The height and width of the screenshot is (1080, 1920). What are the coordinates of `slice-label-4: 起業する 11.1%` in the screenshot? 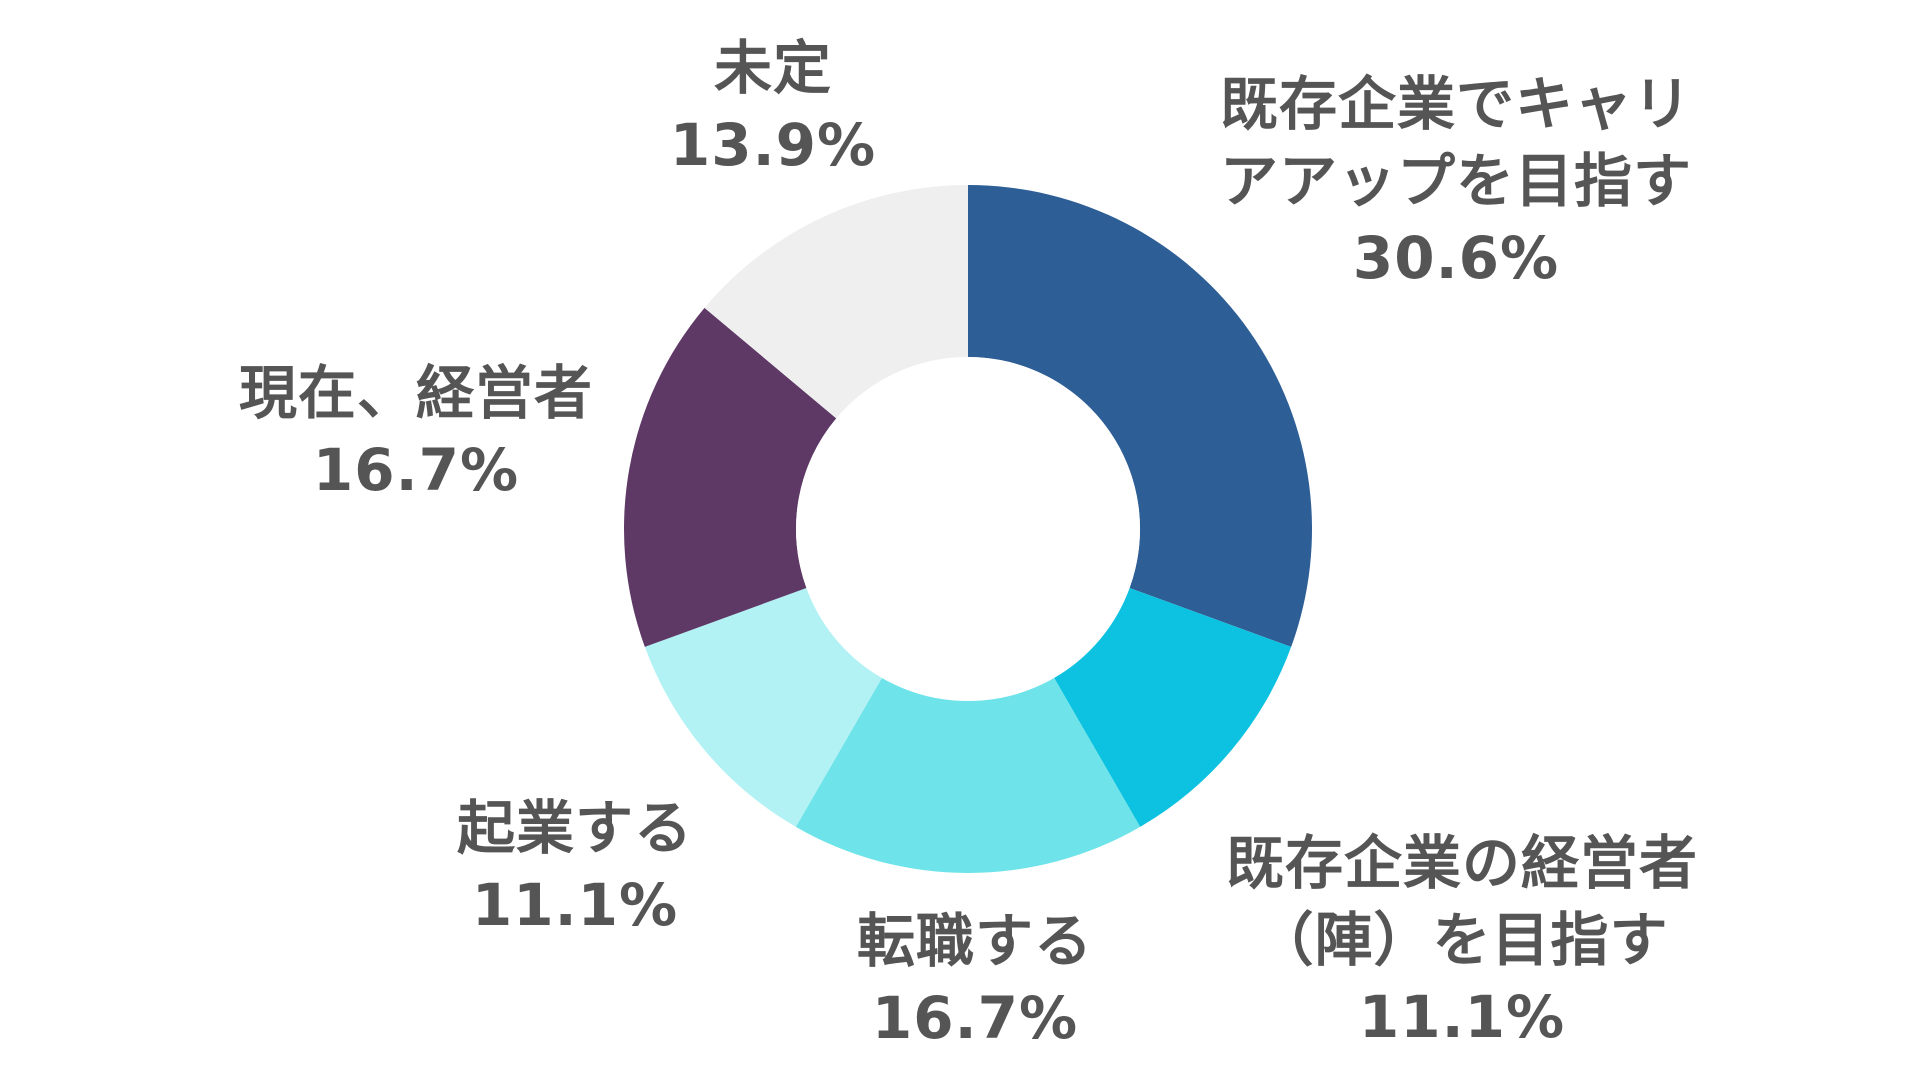 It's located at (575, 867).